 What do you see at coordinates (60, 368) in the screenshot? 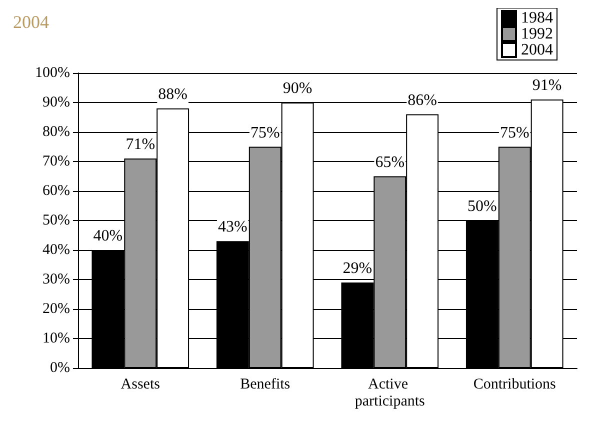
I see `y-tick-label: 0%` at bounding box center [60, 368].